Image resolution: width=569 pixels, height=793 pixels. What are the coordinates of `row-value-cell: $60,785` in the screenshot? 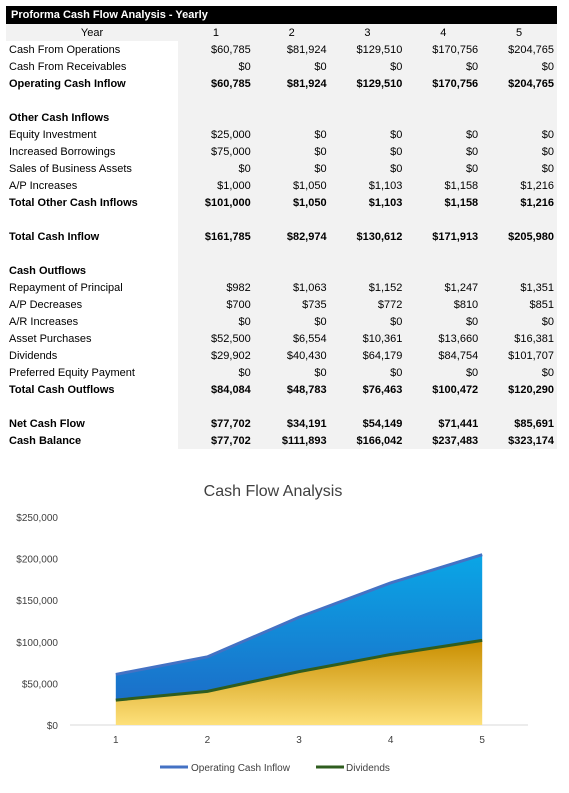 It's located at (216, 83).